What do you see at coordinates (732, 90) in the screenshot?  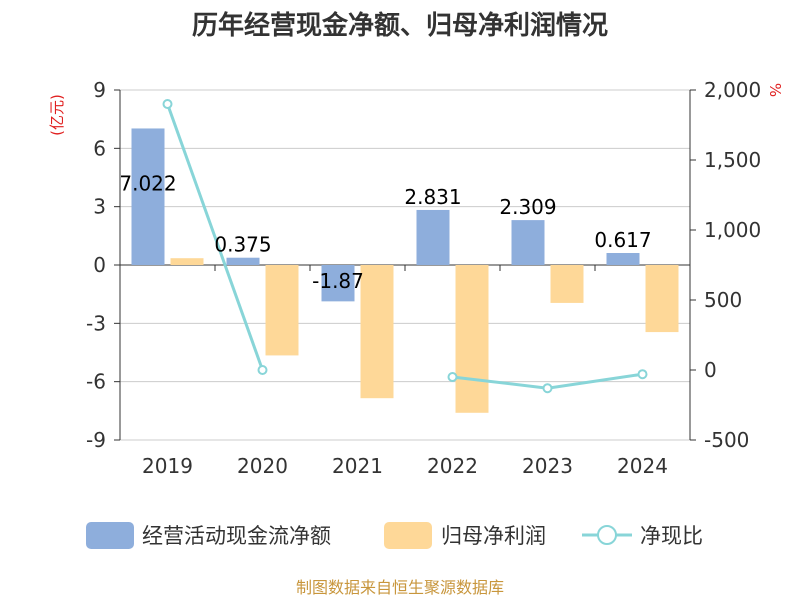 I see `right-tick-label: 2,000` at bounding box center [732, 90].